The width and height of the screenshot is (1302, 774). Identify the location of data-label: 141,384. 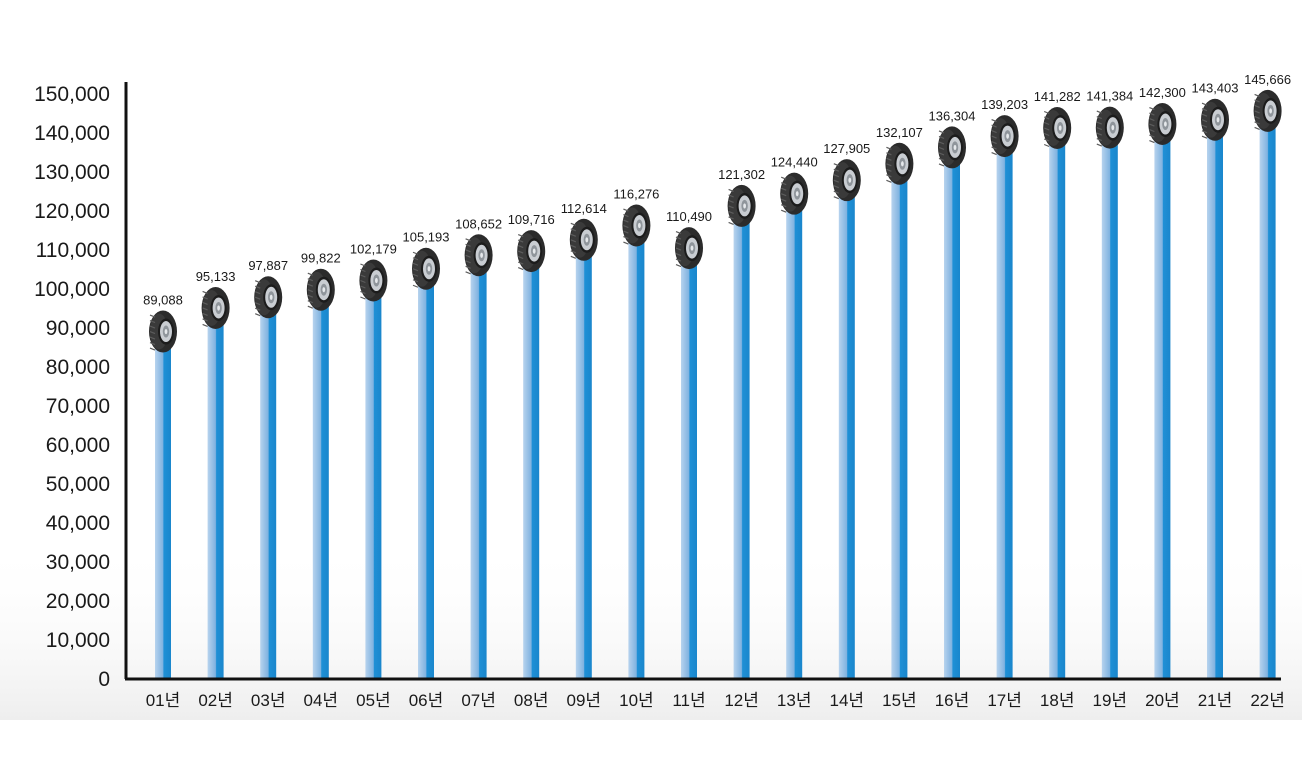
(1109, 96).